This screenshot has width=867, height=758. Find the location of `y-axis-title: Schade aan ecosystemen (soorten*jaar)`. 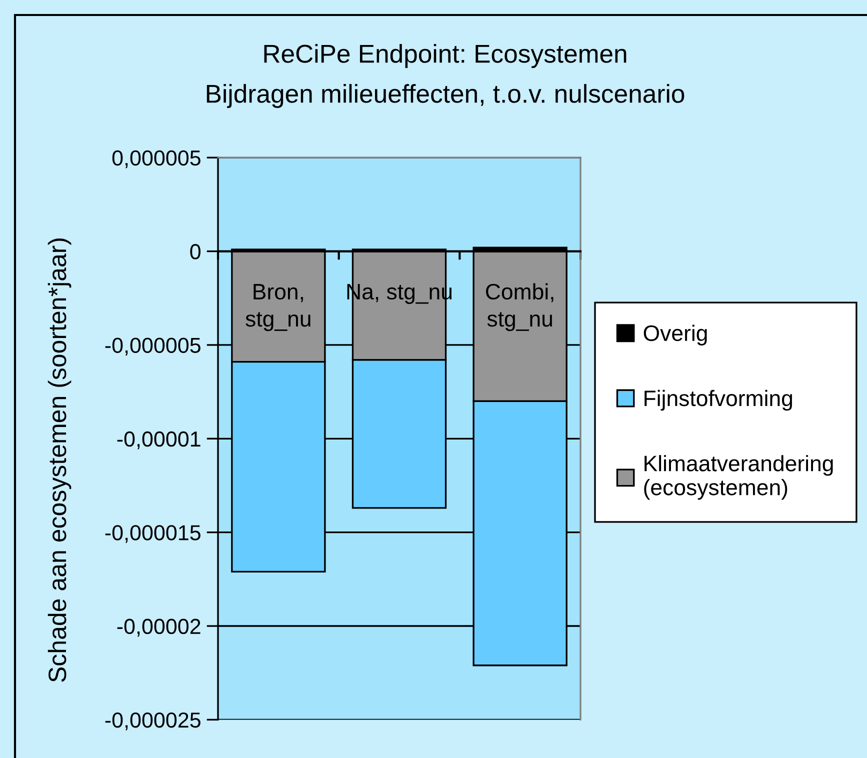

y-axis-title: Schade aan ecosystemen (soorten*jaar) is located at coordinates (60, 460).